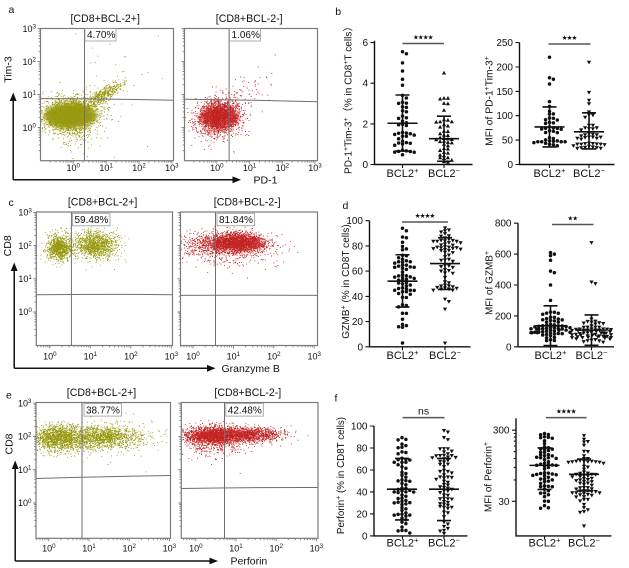  Describe the element at coordinates (101, 35) in the screenshot. I see `svg-text: 4.70%` at that location.